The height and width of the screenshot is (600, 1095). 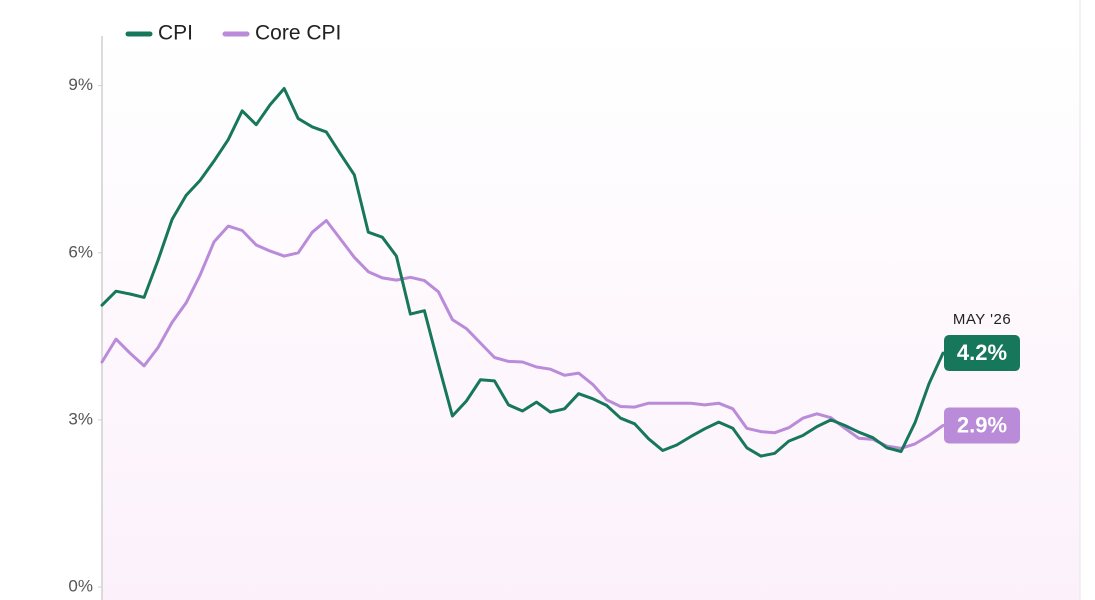 I want to click on legend-label: CPI, so click(x=175, y=33).